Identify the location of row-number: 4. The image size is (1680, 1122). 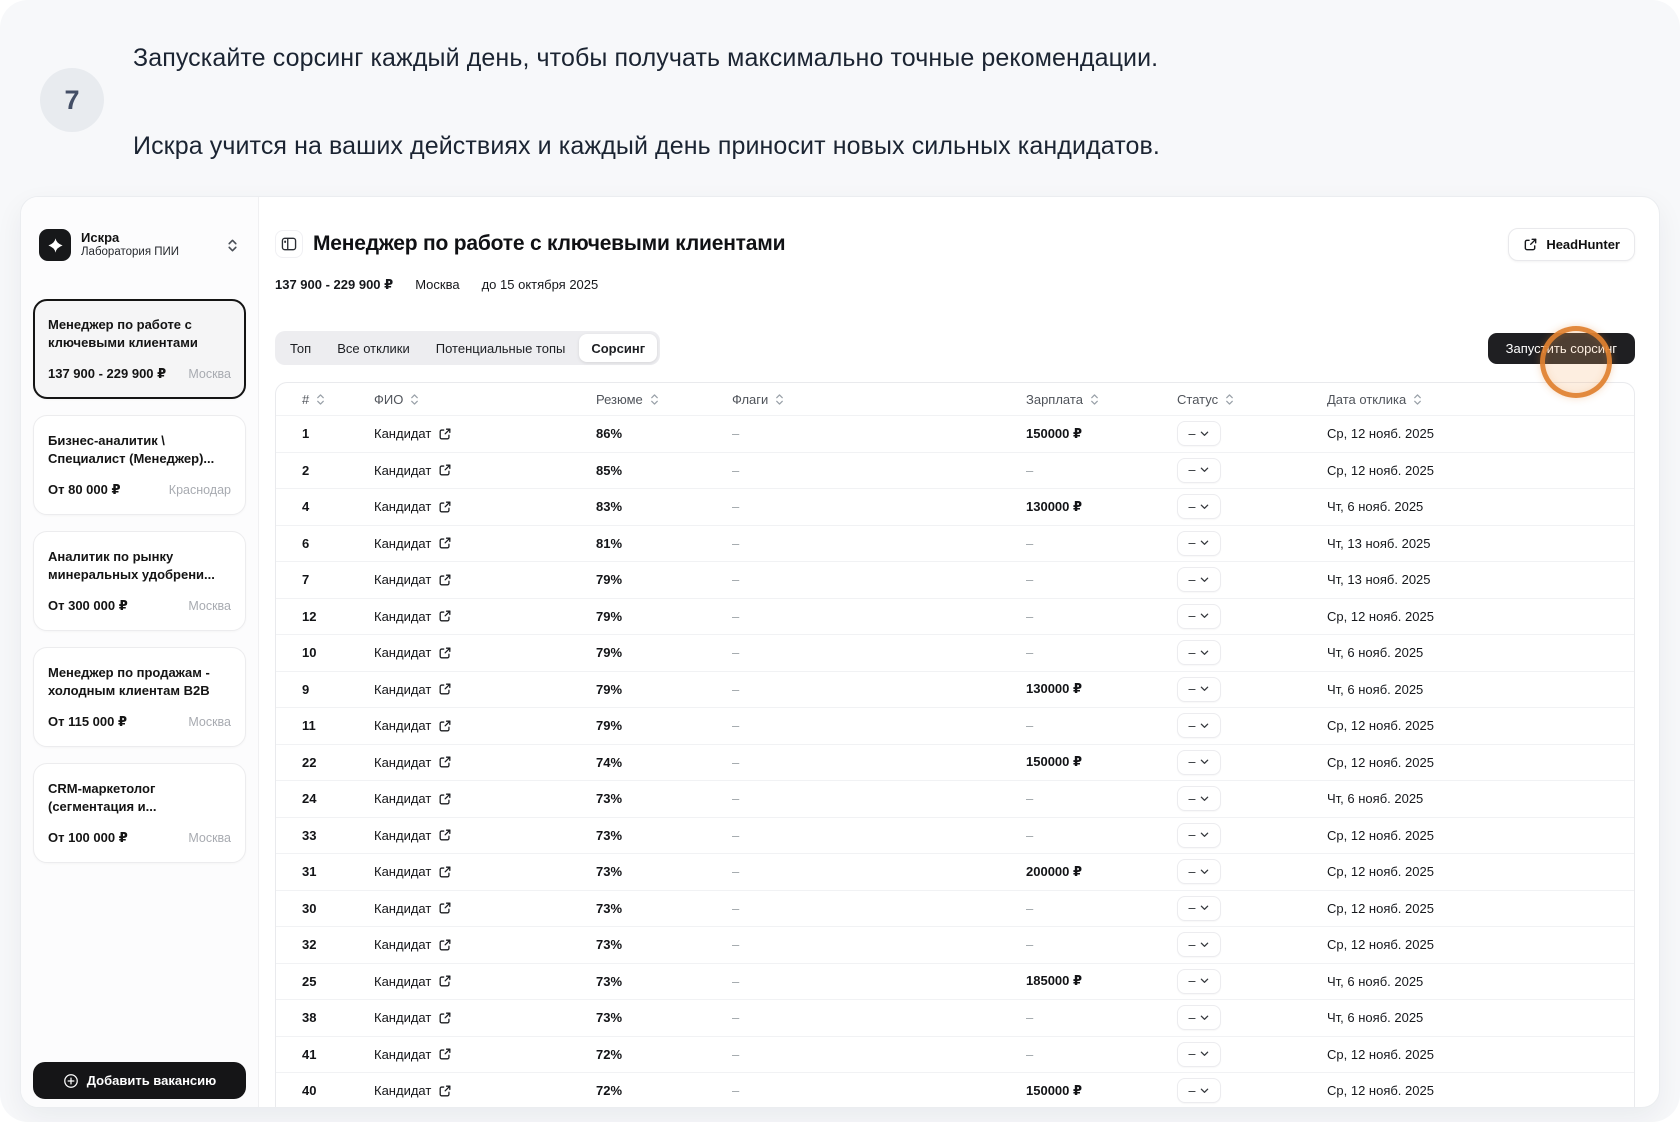
(306, 507).